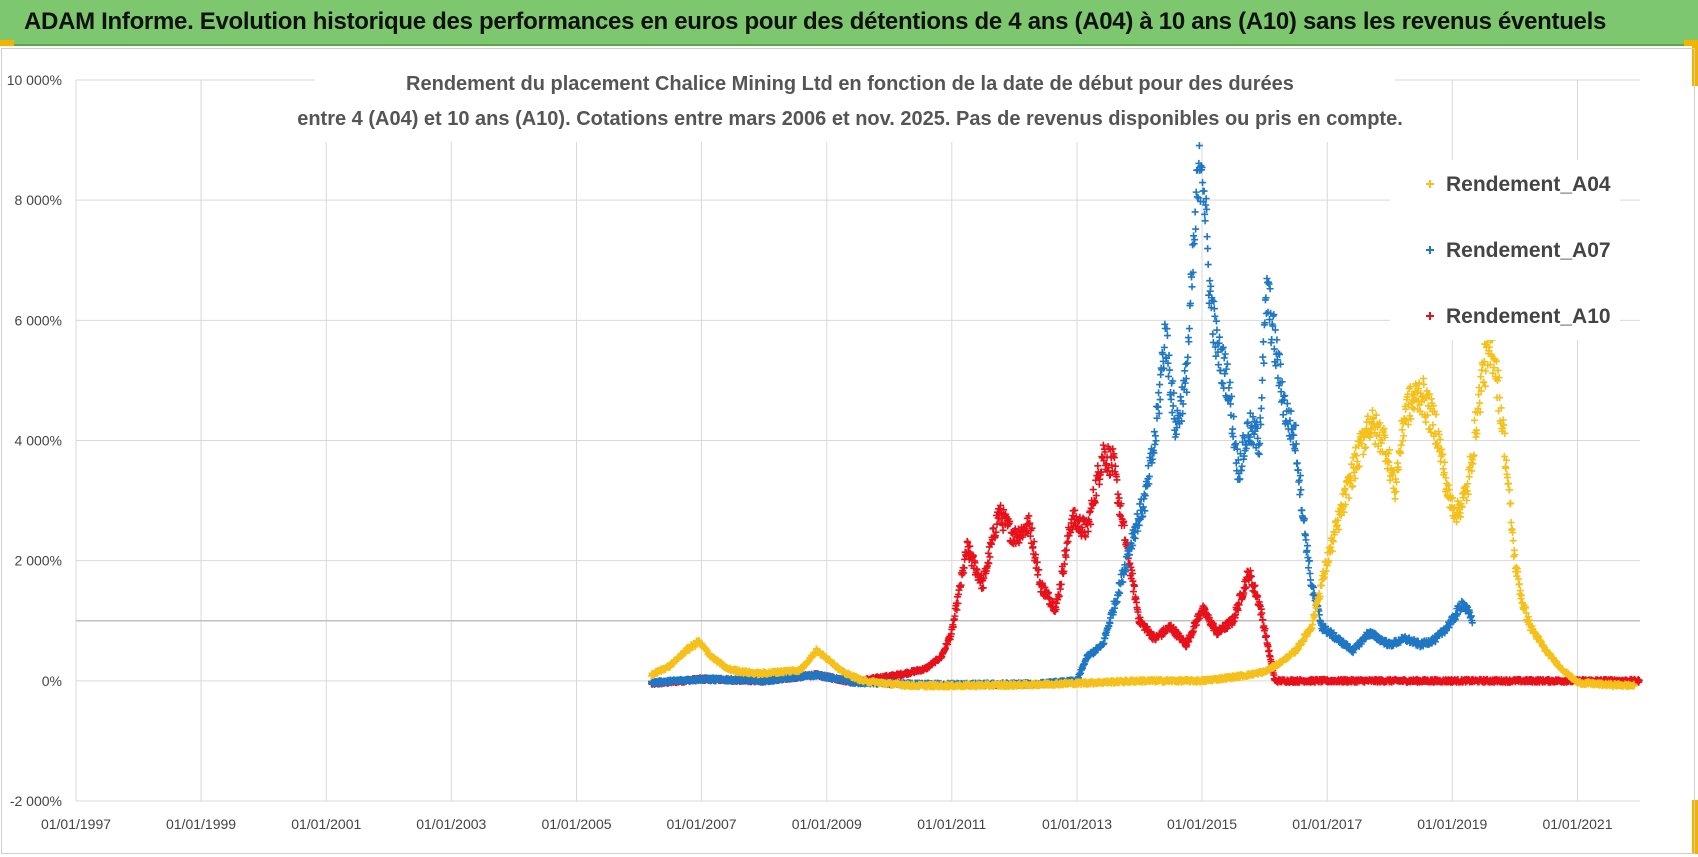 The height and width of the screenshot is (857, 1698). I want to click on y-tick-label: 2 000%, so click(38, 561).